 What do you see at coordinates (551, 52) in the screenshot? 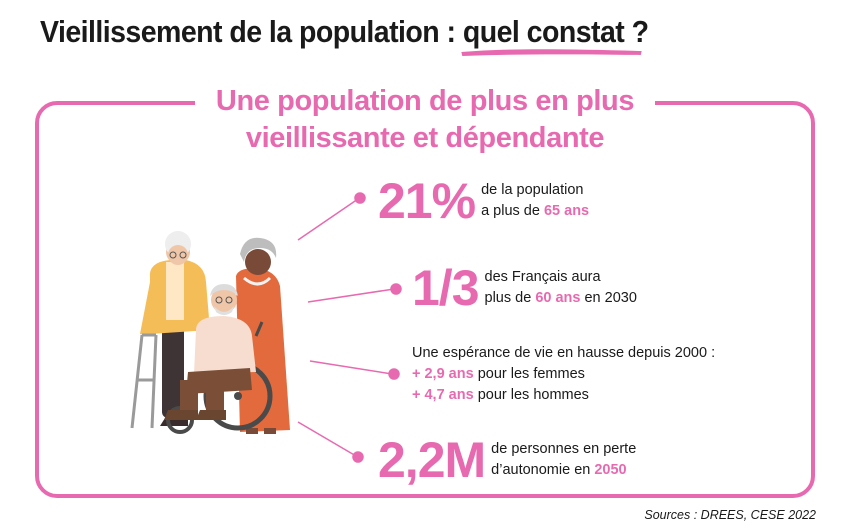
I see `brush-underline` at bounding box center [551, 52].